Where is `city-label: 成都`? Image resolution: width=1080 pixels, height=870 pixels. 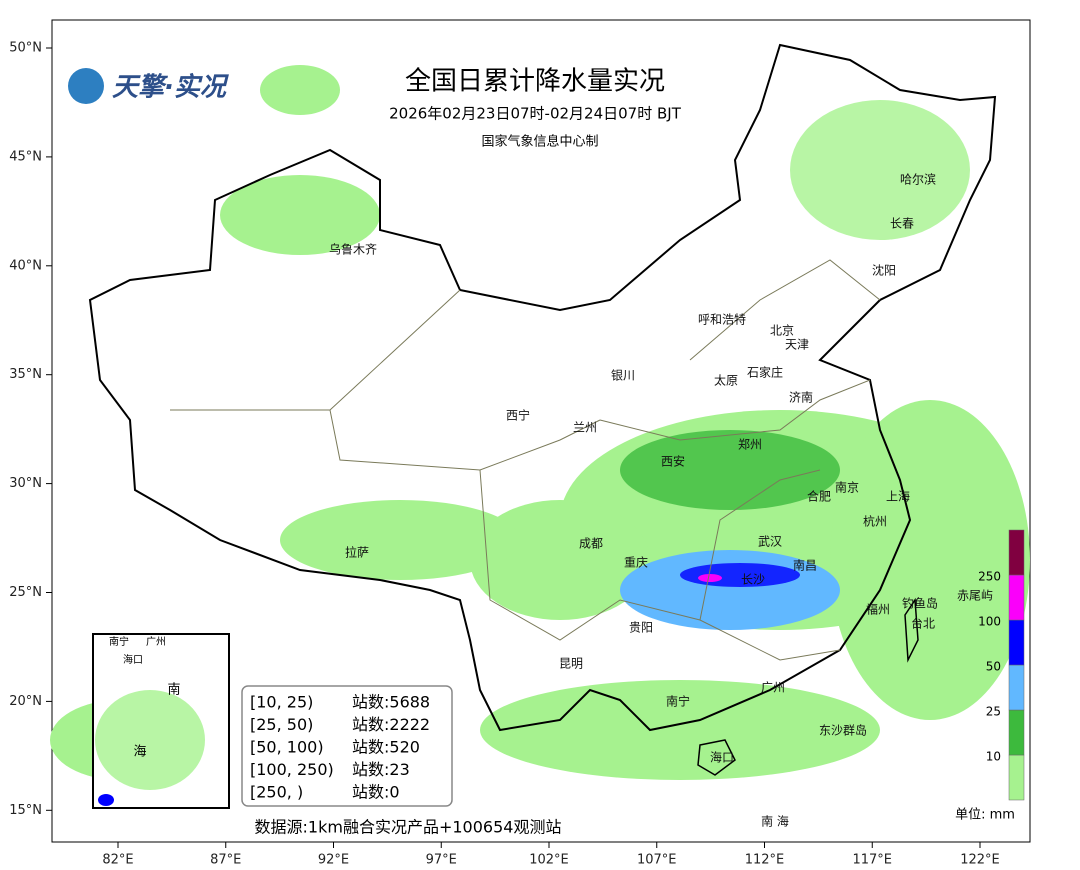
city-label: 成都 is located at coordinates (591, 544).